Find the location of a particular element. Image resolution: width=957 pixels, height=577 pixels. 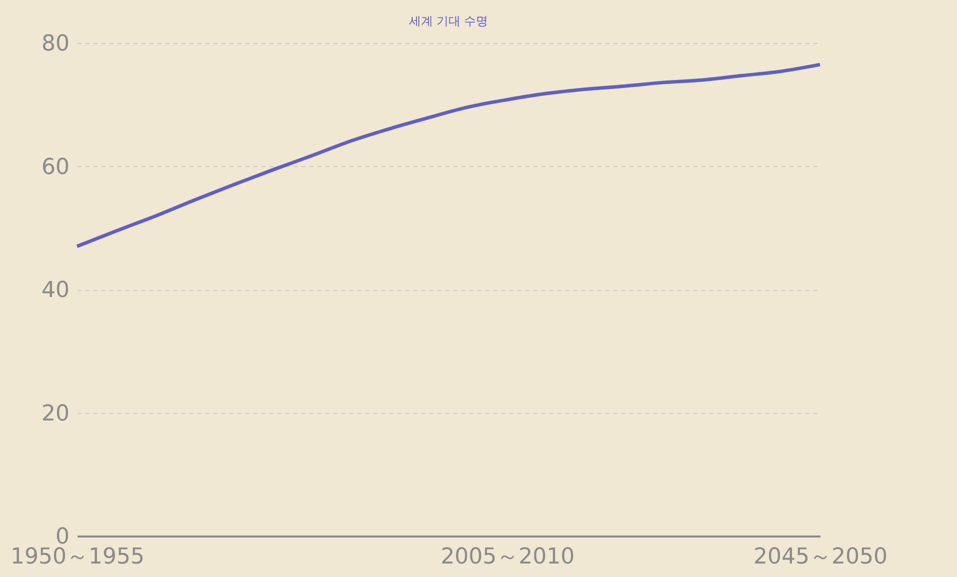

x-tick-label: 2005～2010 is located at coordinates (507, 557).